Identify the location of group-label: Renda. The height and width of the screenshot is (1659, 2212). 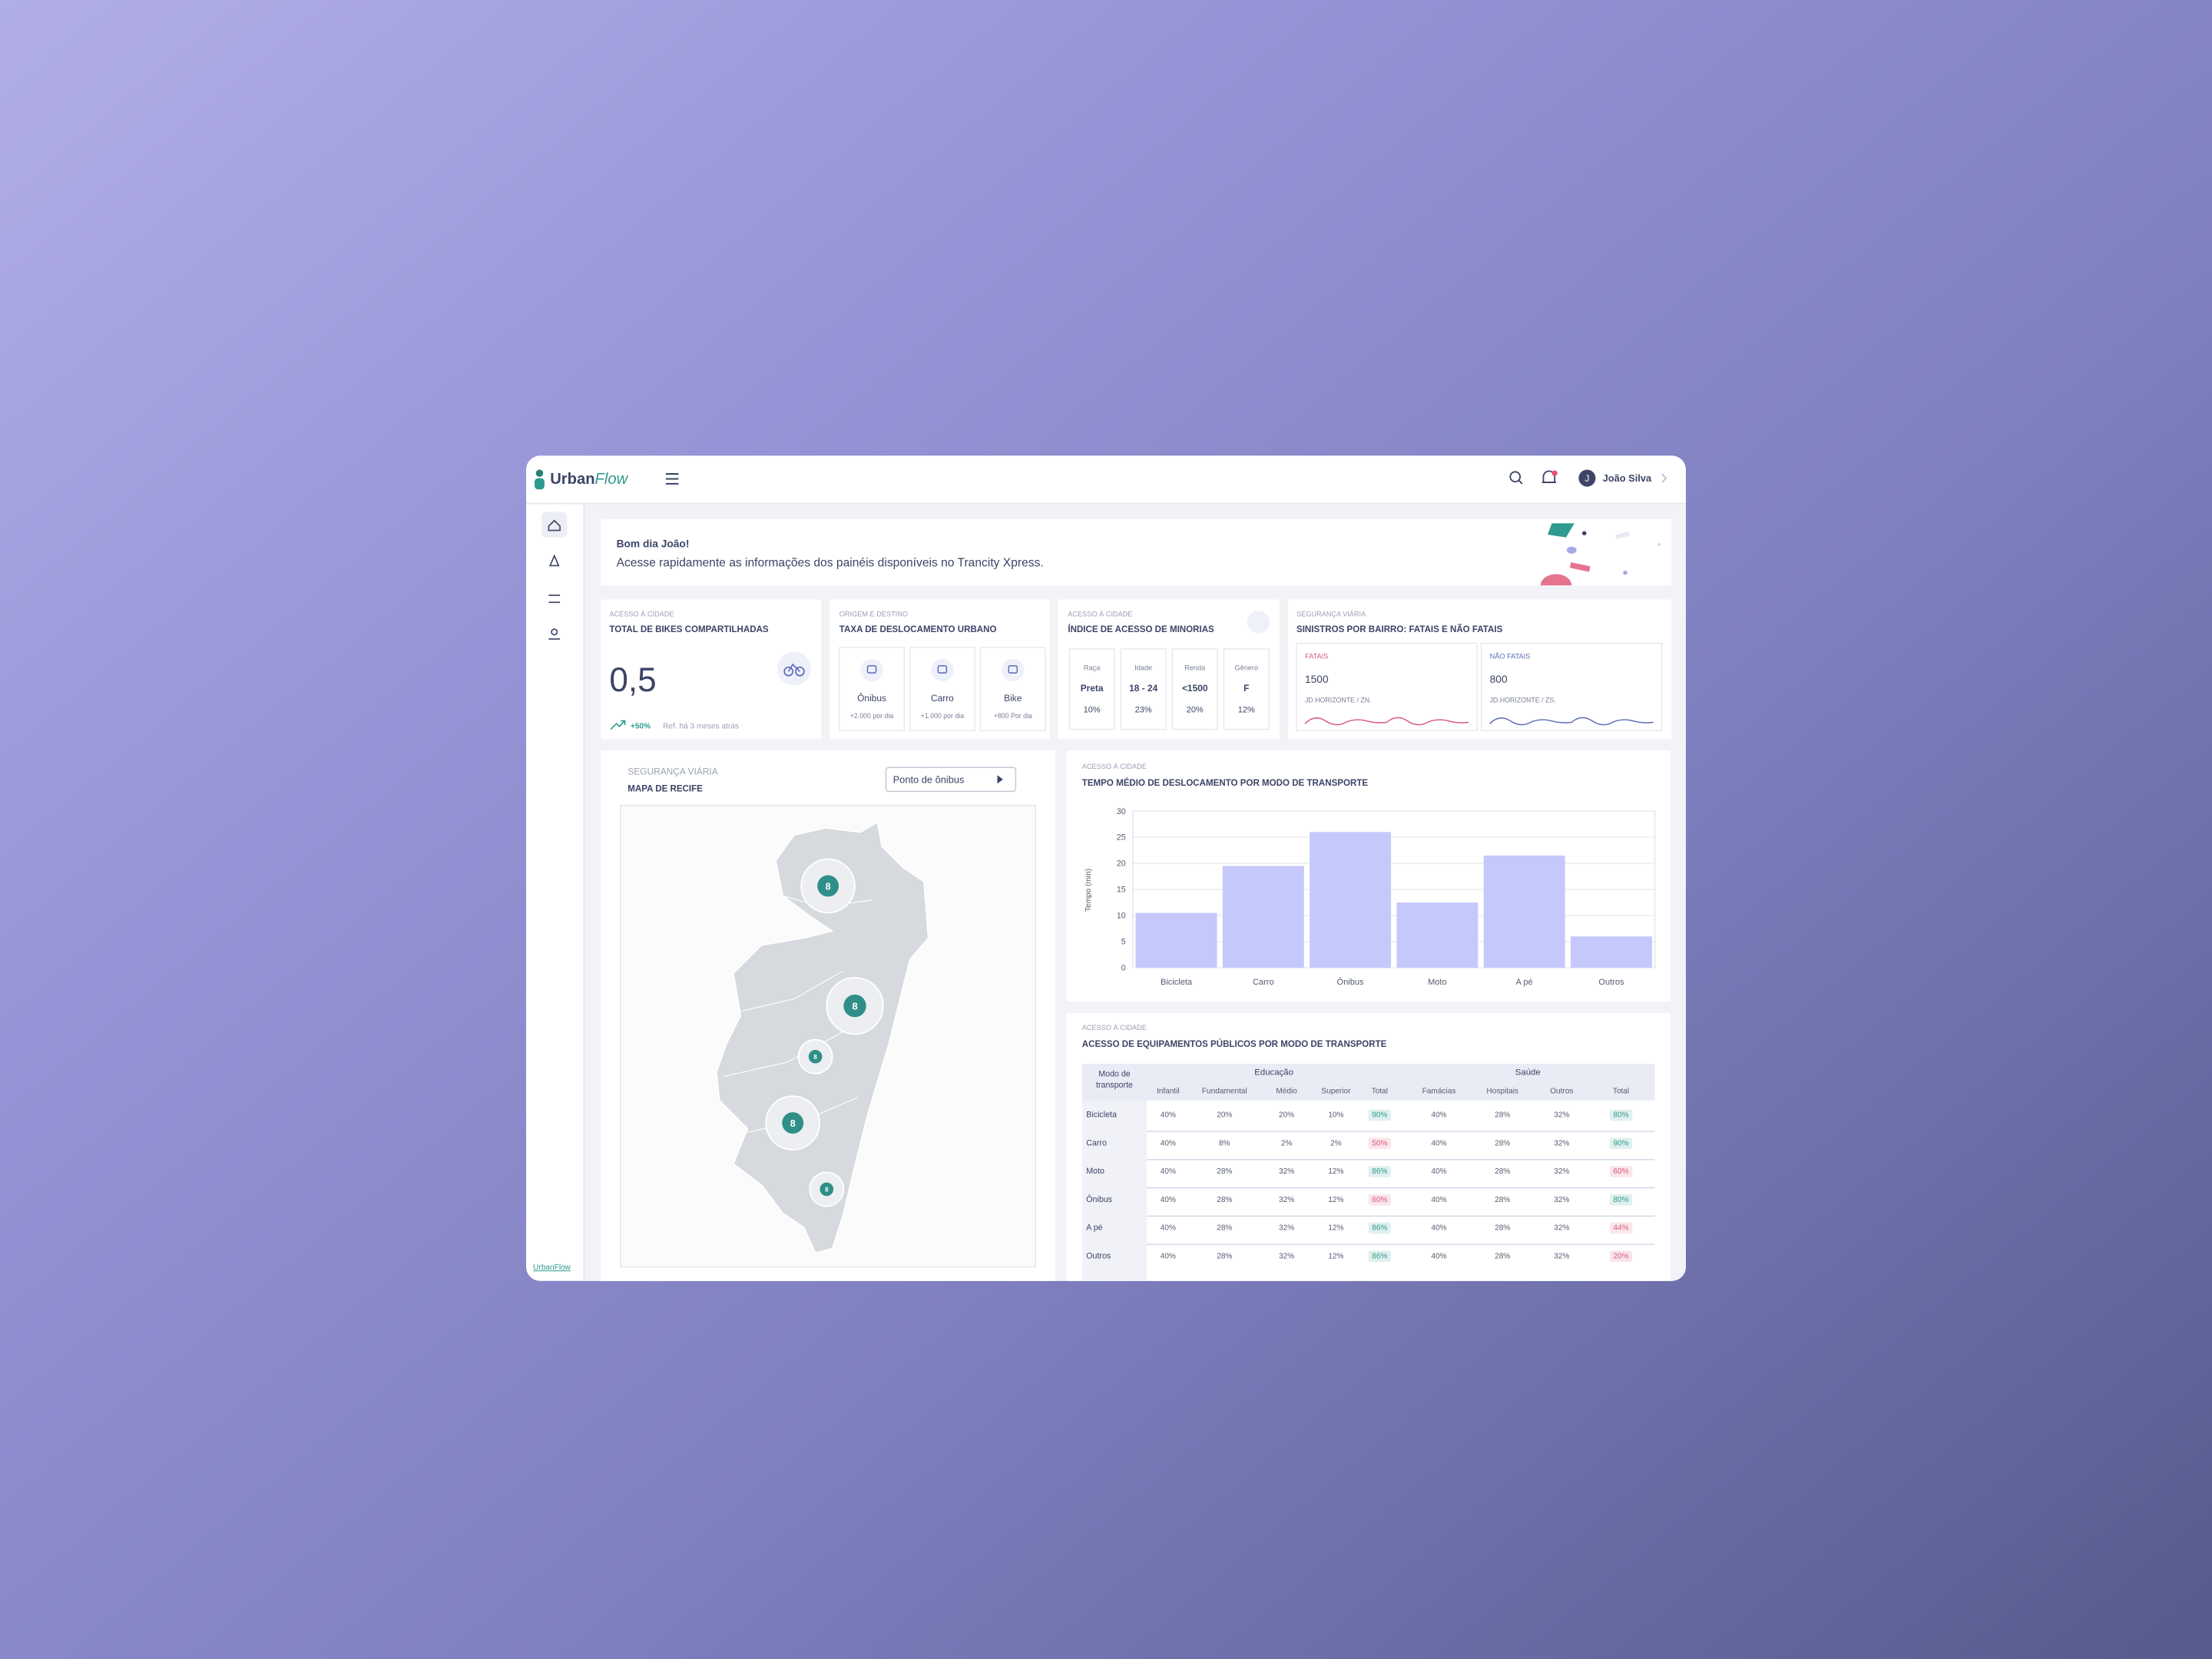
(1195, 667).